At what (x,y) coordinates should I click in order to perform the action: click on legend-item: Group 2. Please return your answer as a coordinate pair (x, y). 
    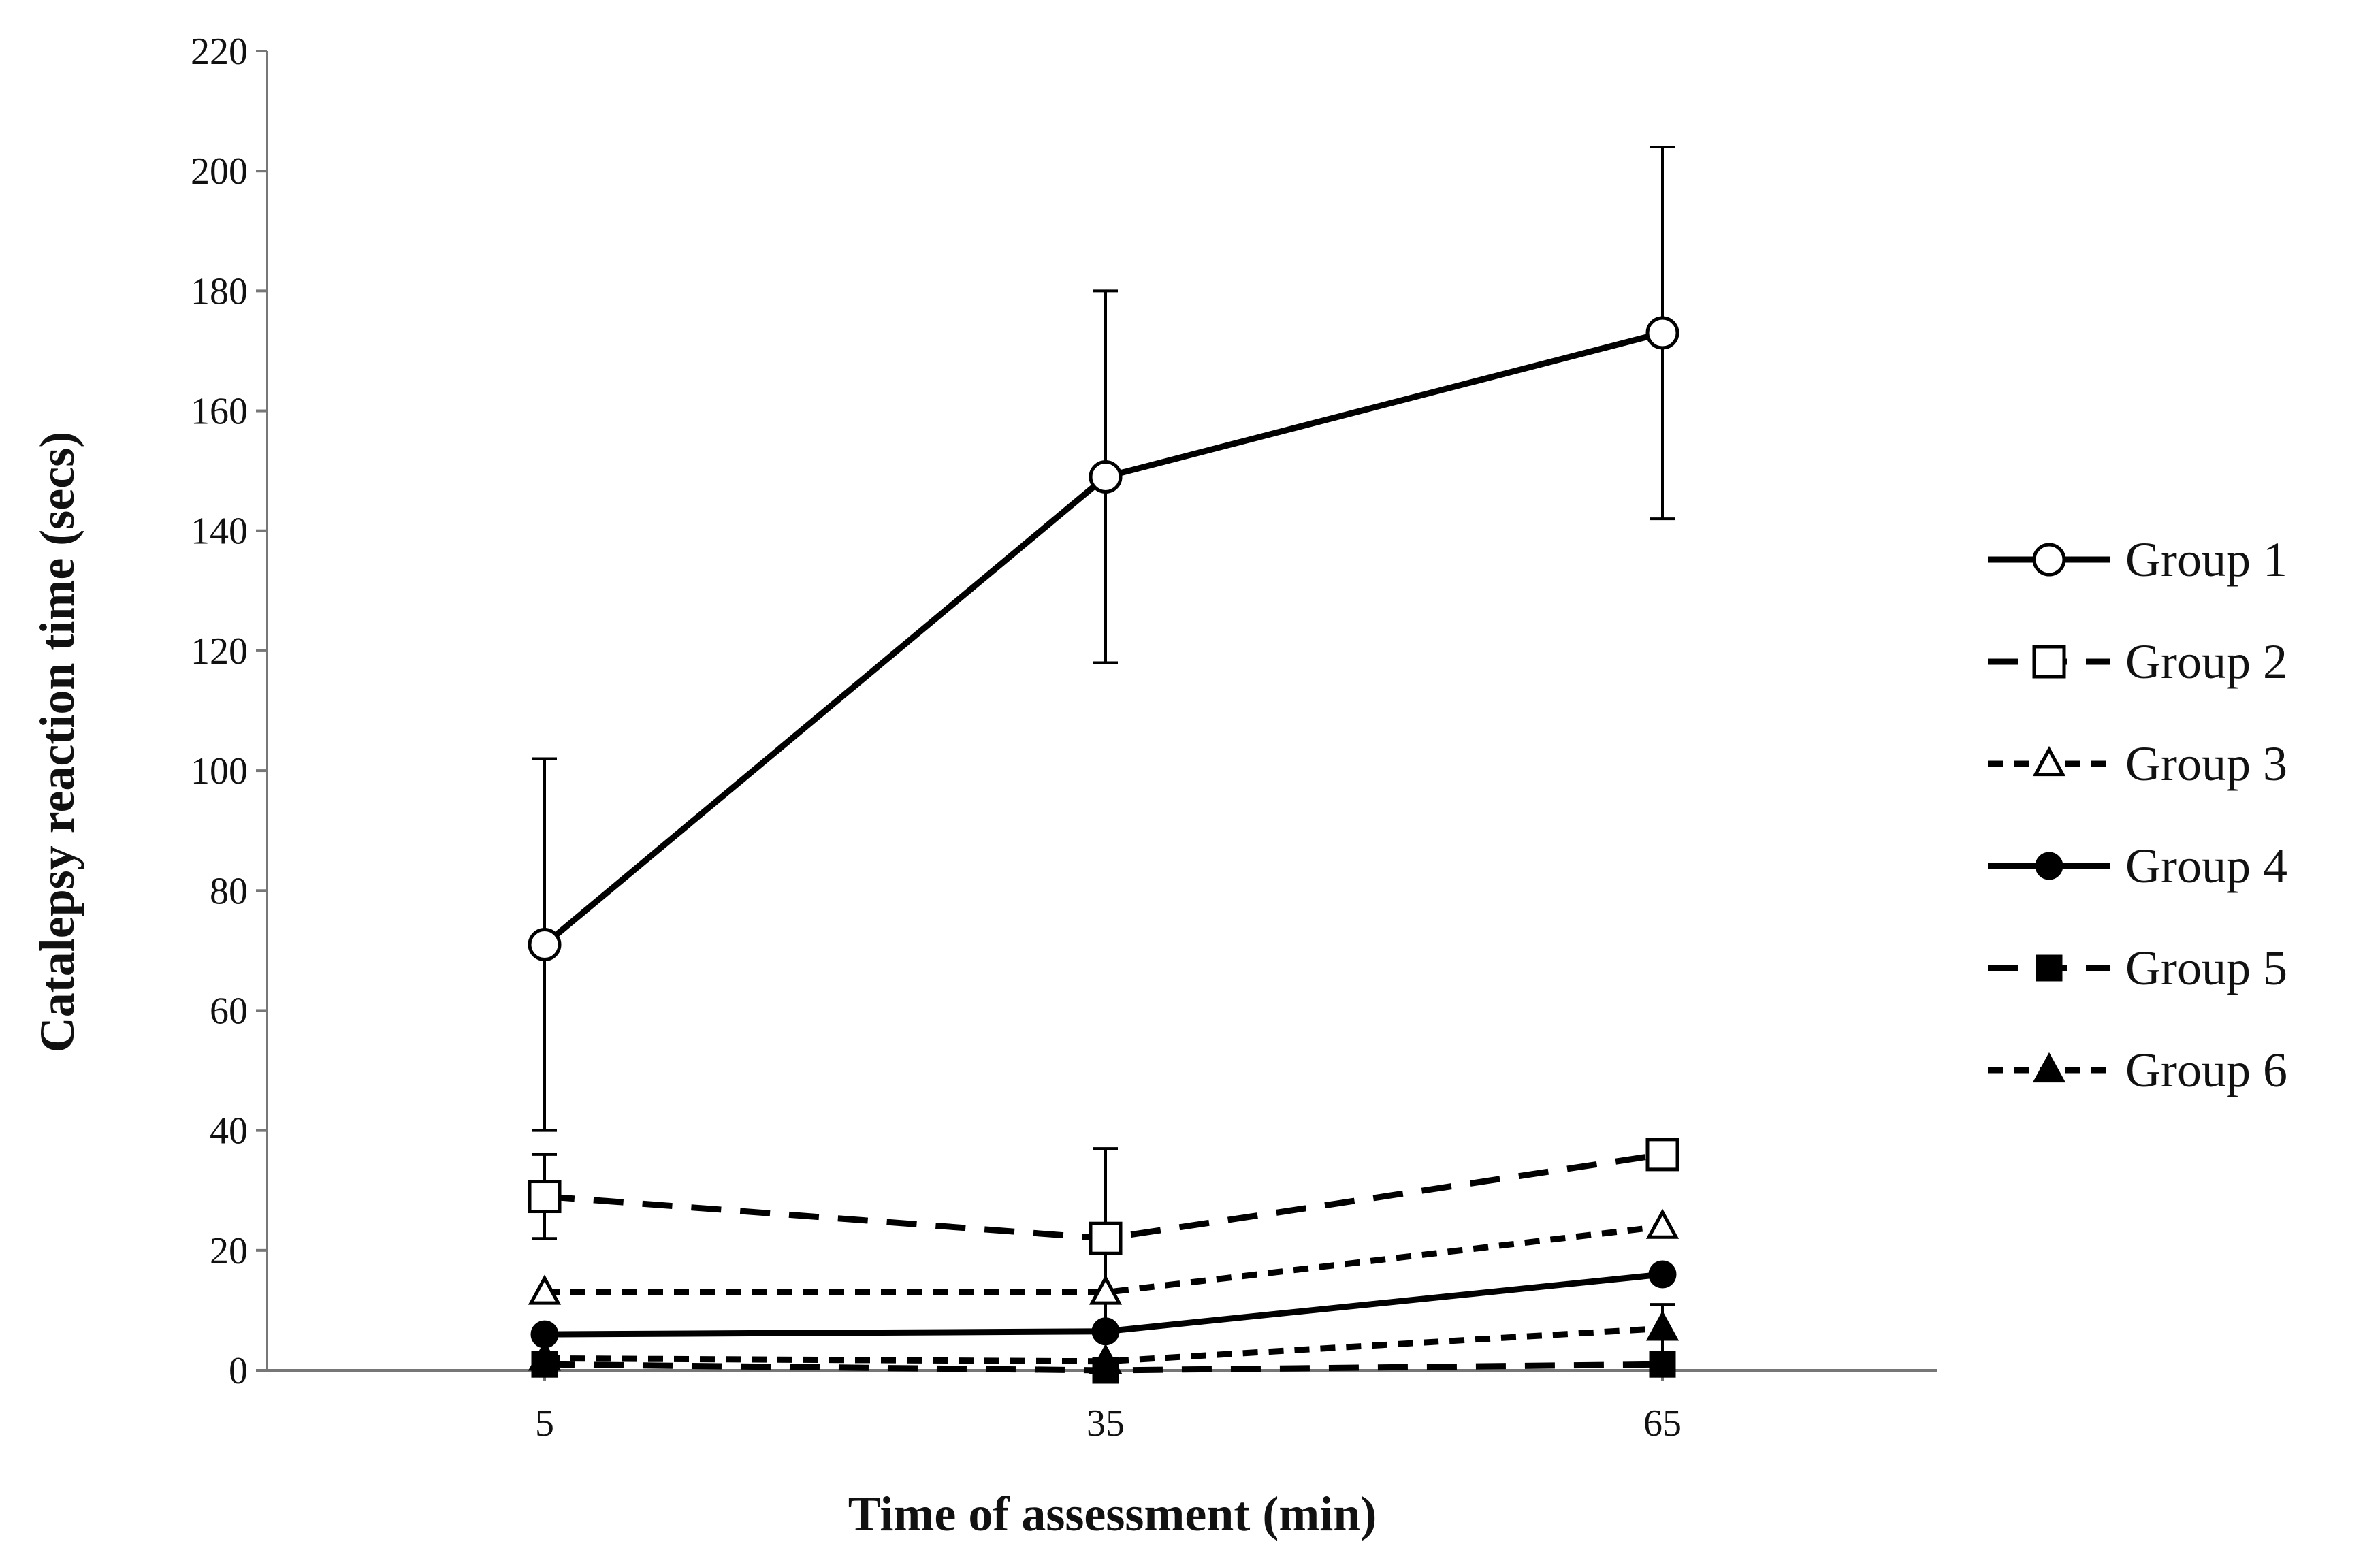
    Looking at the image, I should click on (2137, 661).